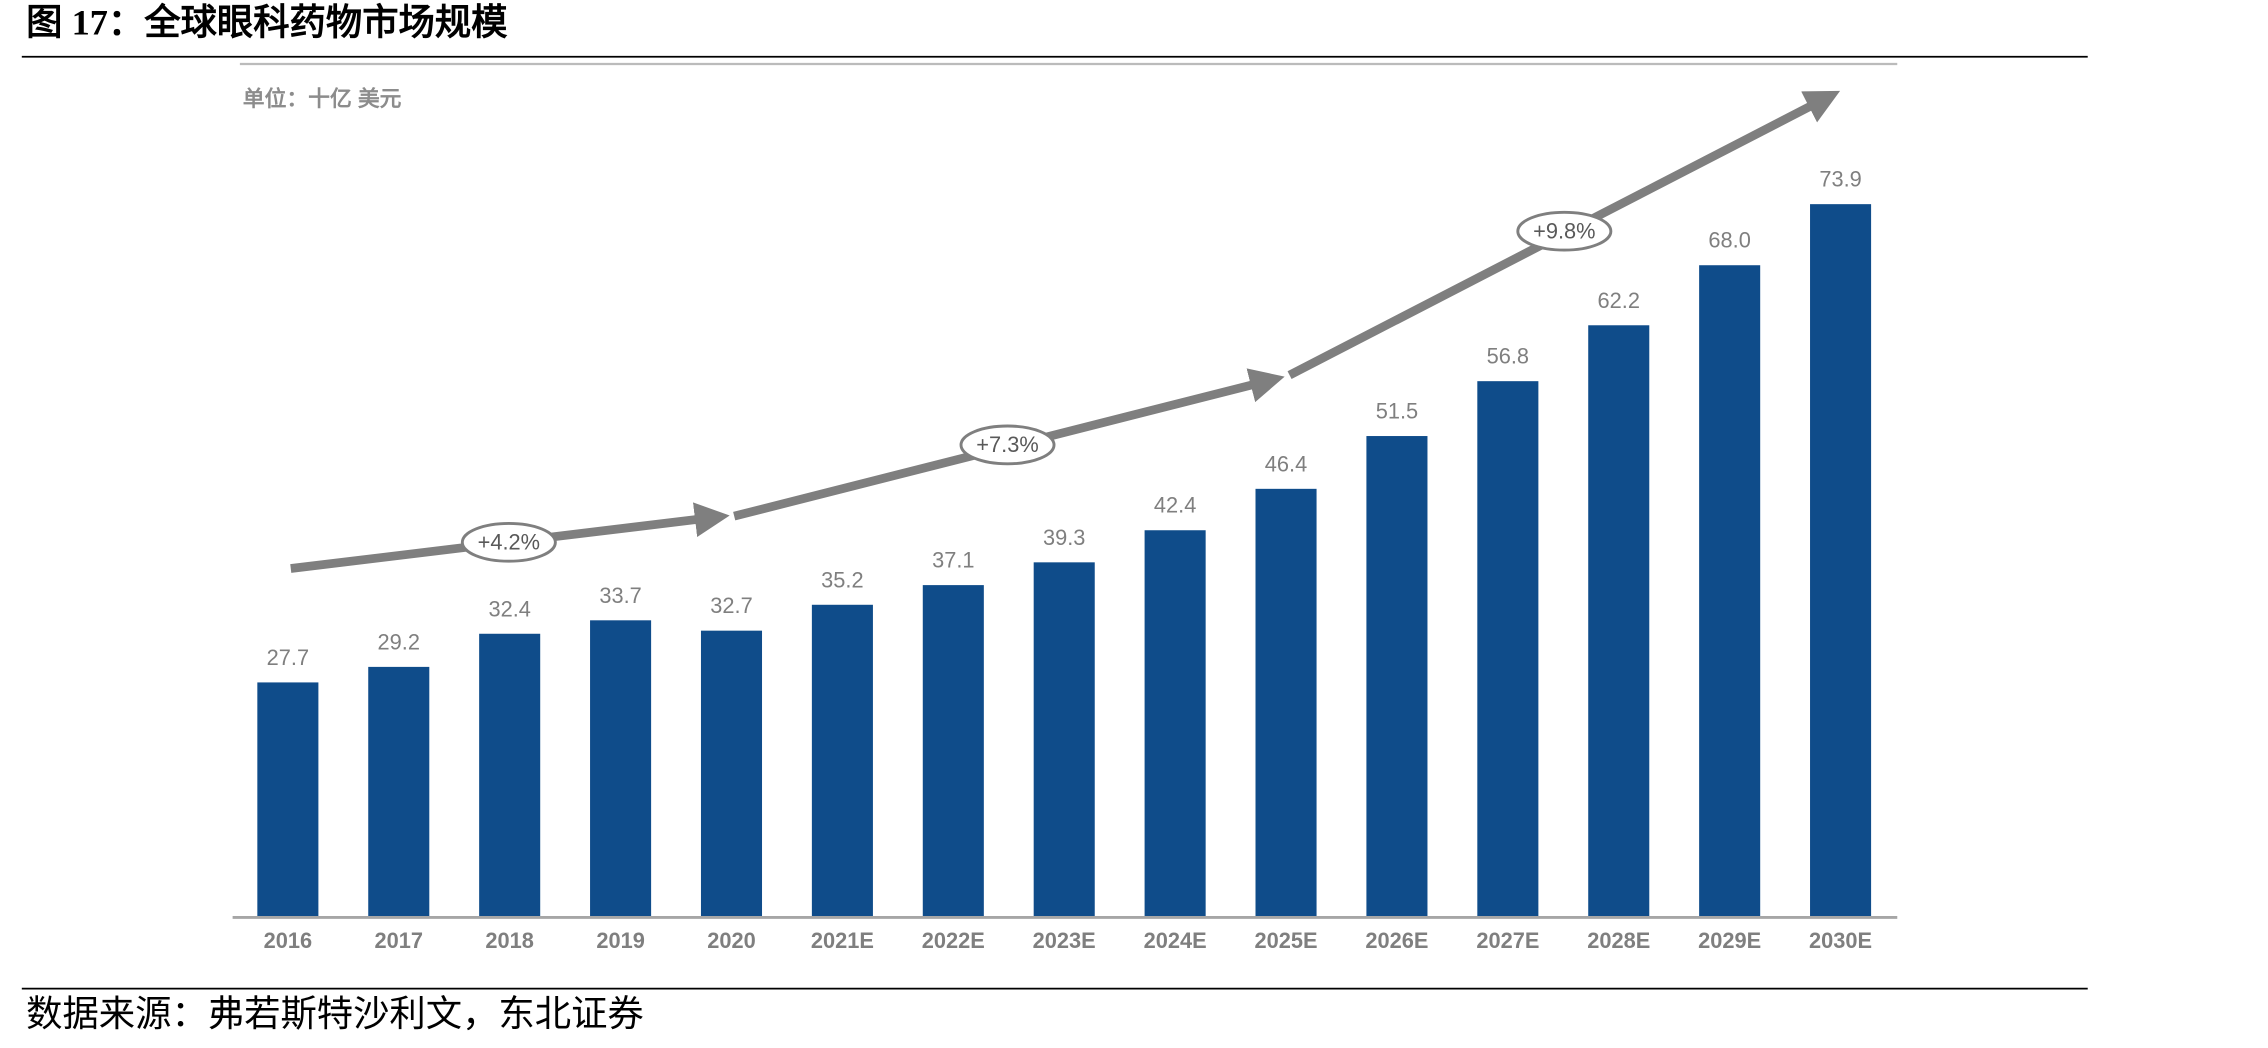 The width and height of the screenshot is (2268, 1048). Describe the element at coordinates (1175, 940) in the screenshot. I see `x-tick-label: 2024E` at that location.